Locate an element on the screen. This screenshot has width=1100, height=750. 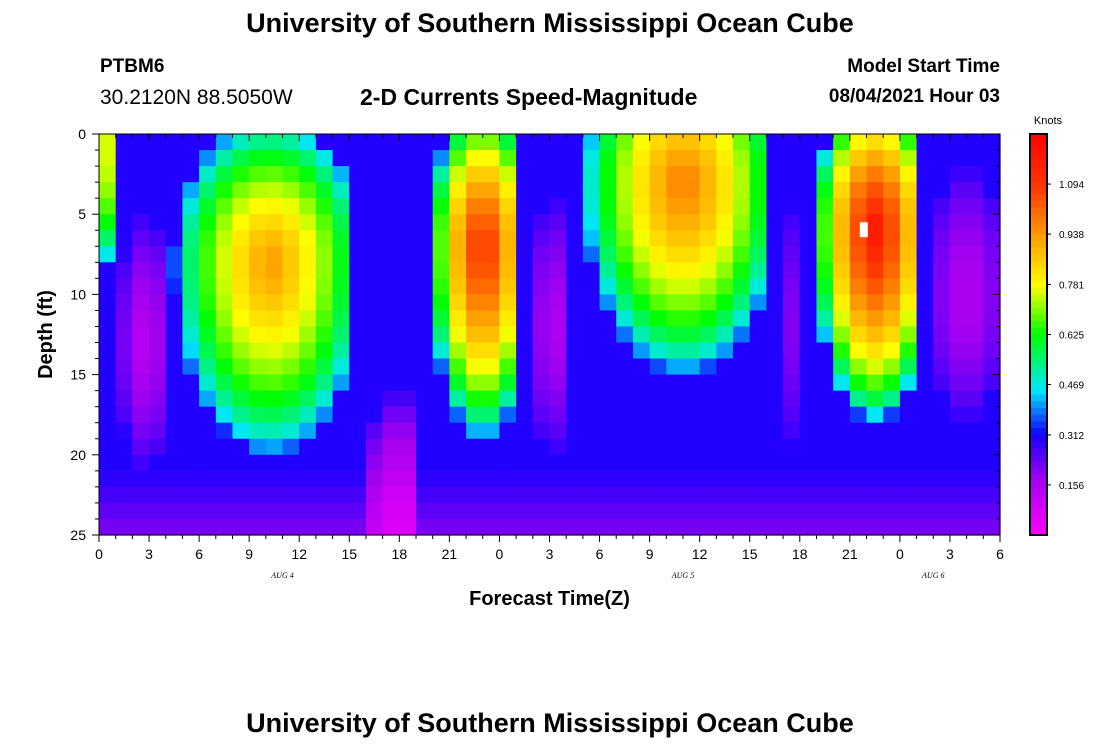
colorbar is located at coordinates (1038, 335).